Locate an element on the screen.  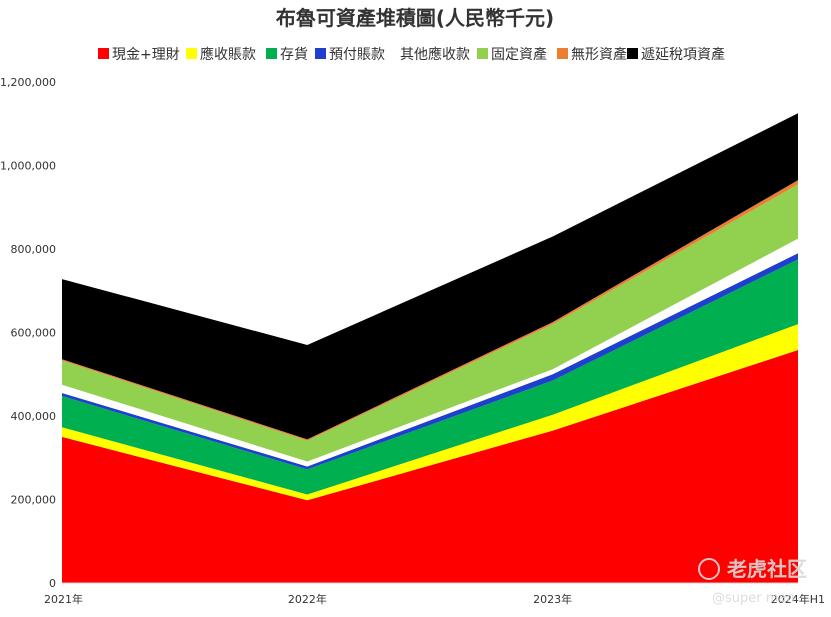
legend-label: 現金+理財 is located at coordinates (146, 55).